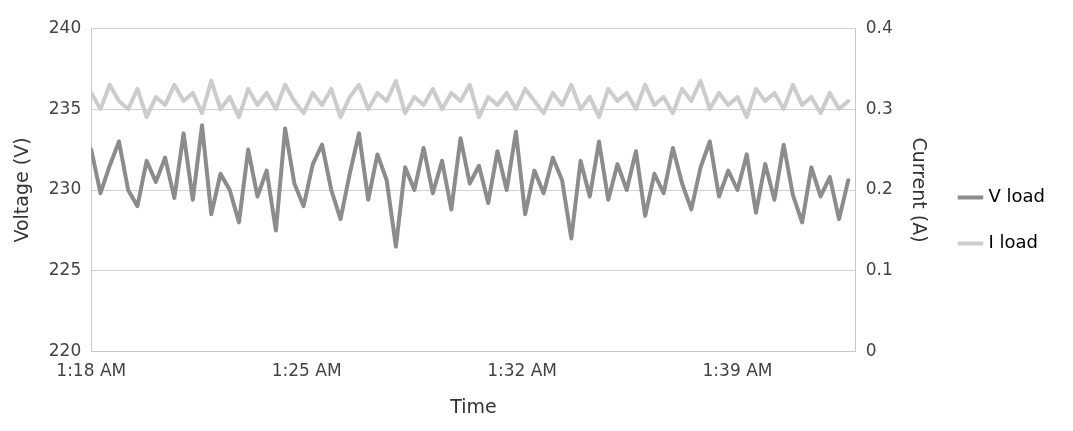  I want to click on y2-tick-label: 0.4, so click(879, 26).